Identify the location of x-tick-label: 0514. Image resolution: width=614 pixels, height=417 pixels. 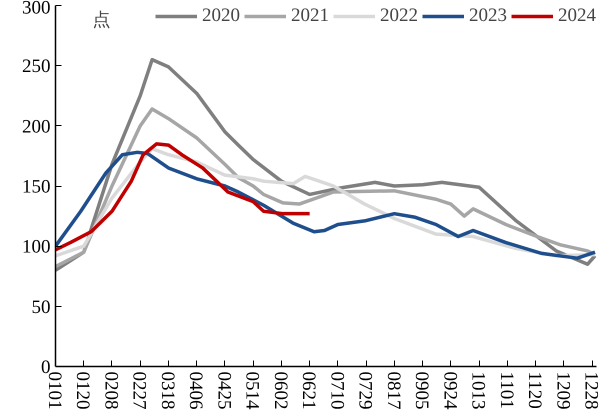
(252, 391).